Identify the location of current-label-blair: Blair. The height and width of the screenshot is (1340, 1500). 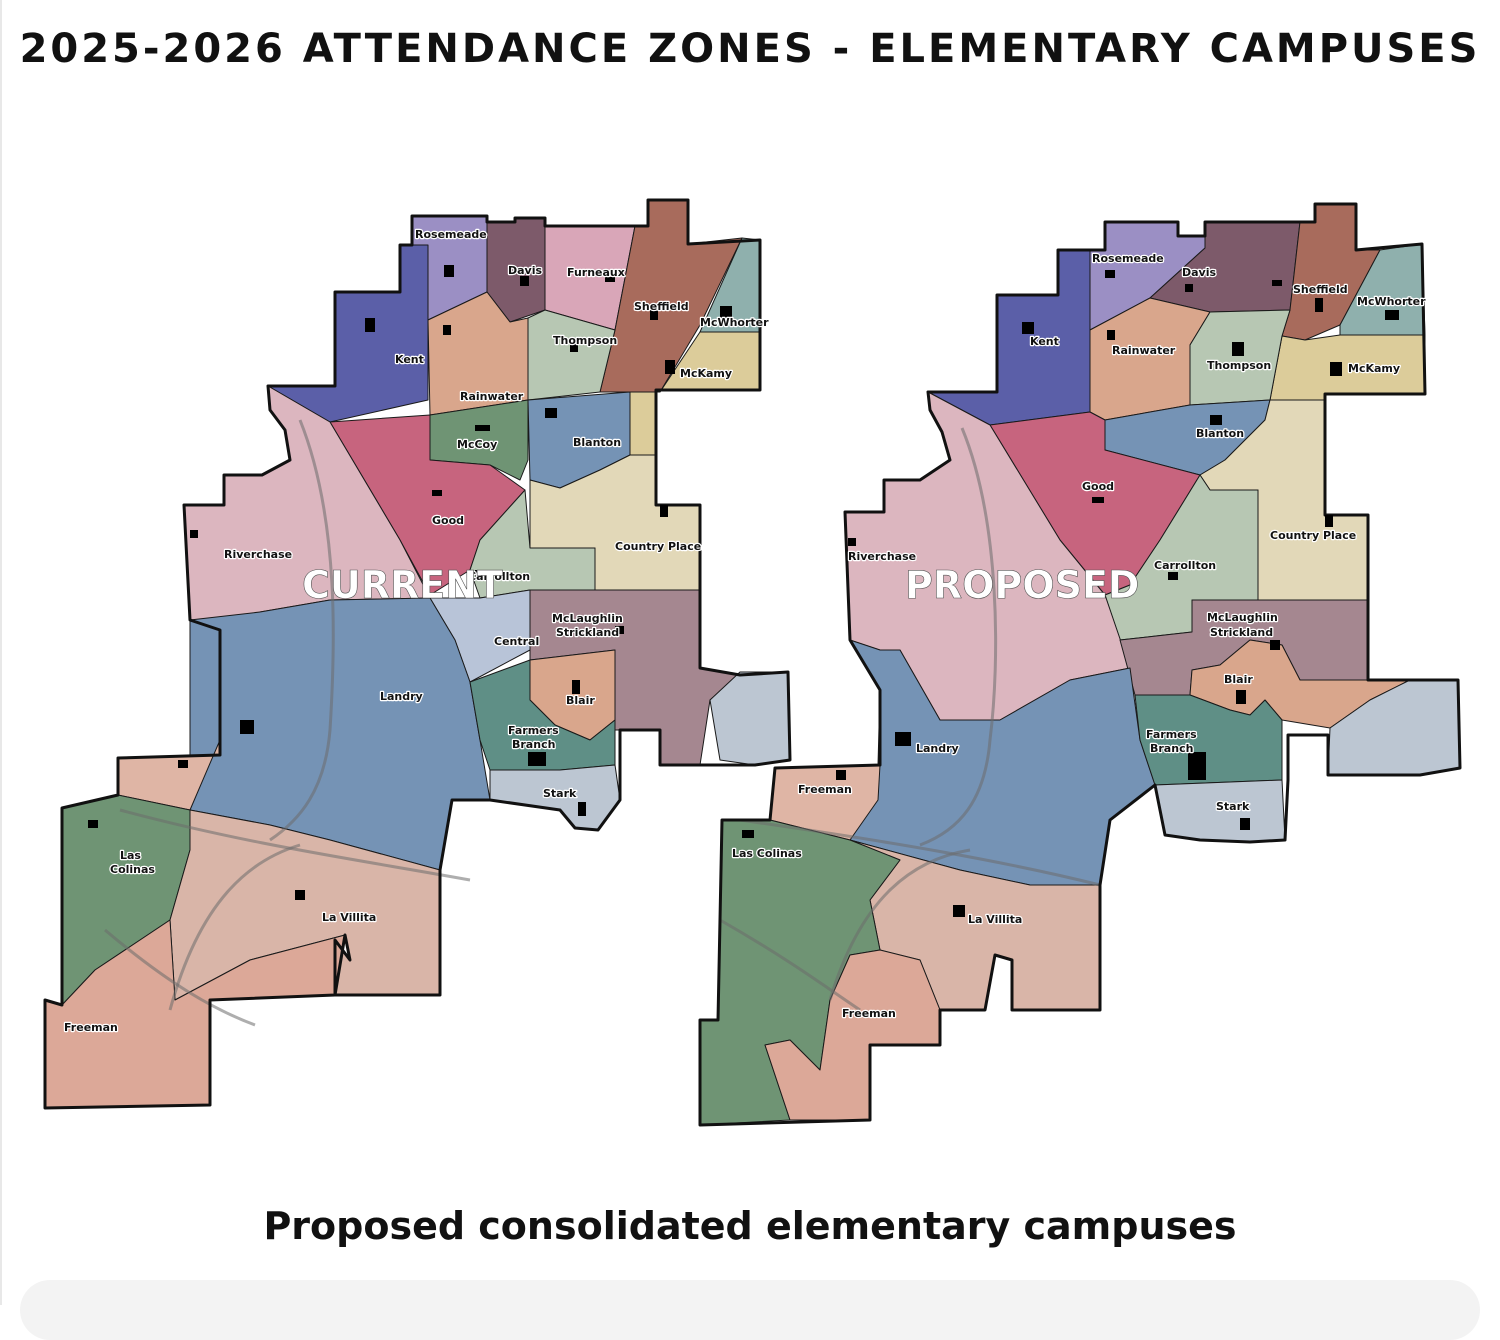
(580, 700).